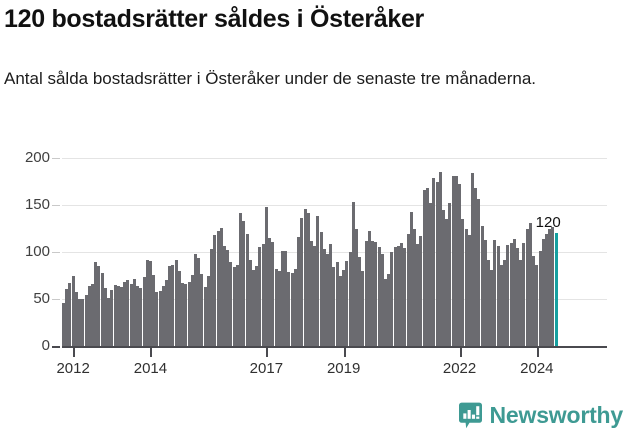  Describe the element at coordinates (537, 368) in the screenshot. I see `x-axis-tick-label: 2024` at that location.